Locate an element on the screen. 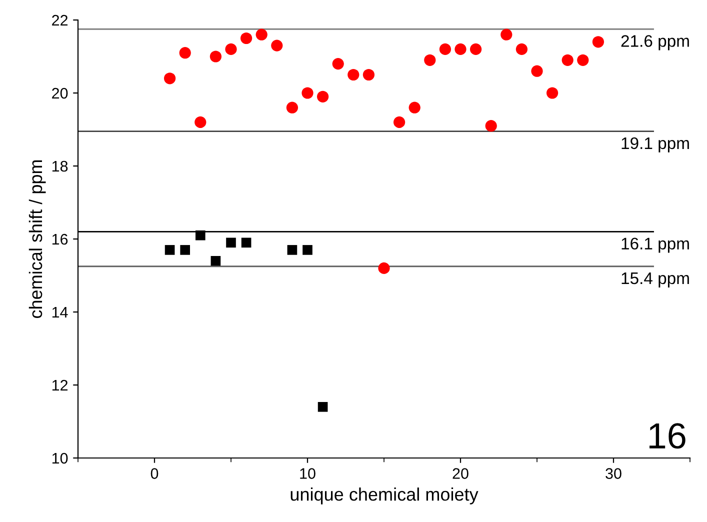  ref-line-label: 16.1 ppm is located at coordinates (655, 245).